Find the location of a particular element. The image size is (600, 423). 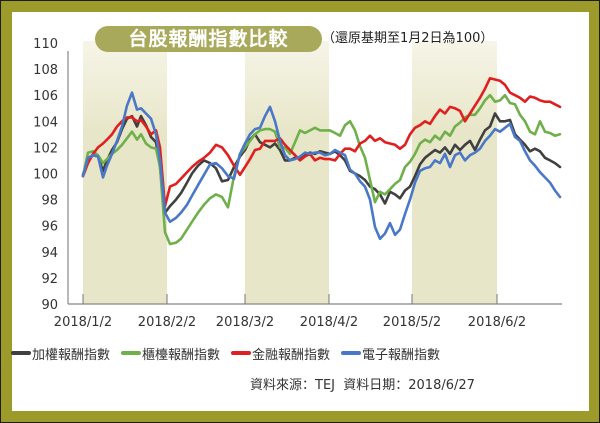

legend: 加權報酬指數 櫃檯報酬指數 金融報酬指數 電子報酬指數 is located at coordinates (296, 353).